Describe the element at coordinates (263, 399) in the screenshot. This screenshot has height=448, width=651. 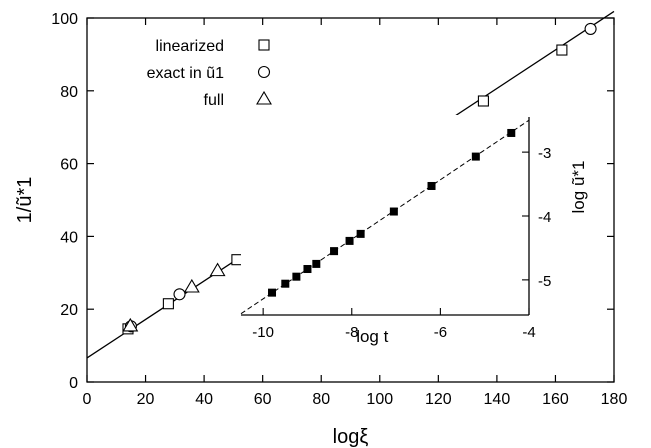
I see `main-x-tick-label: 60` at that location.